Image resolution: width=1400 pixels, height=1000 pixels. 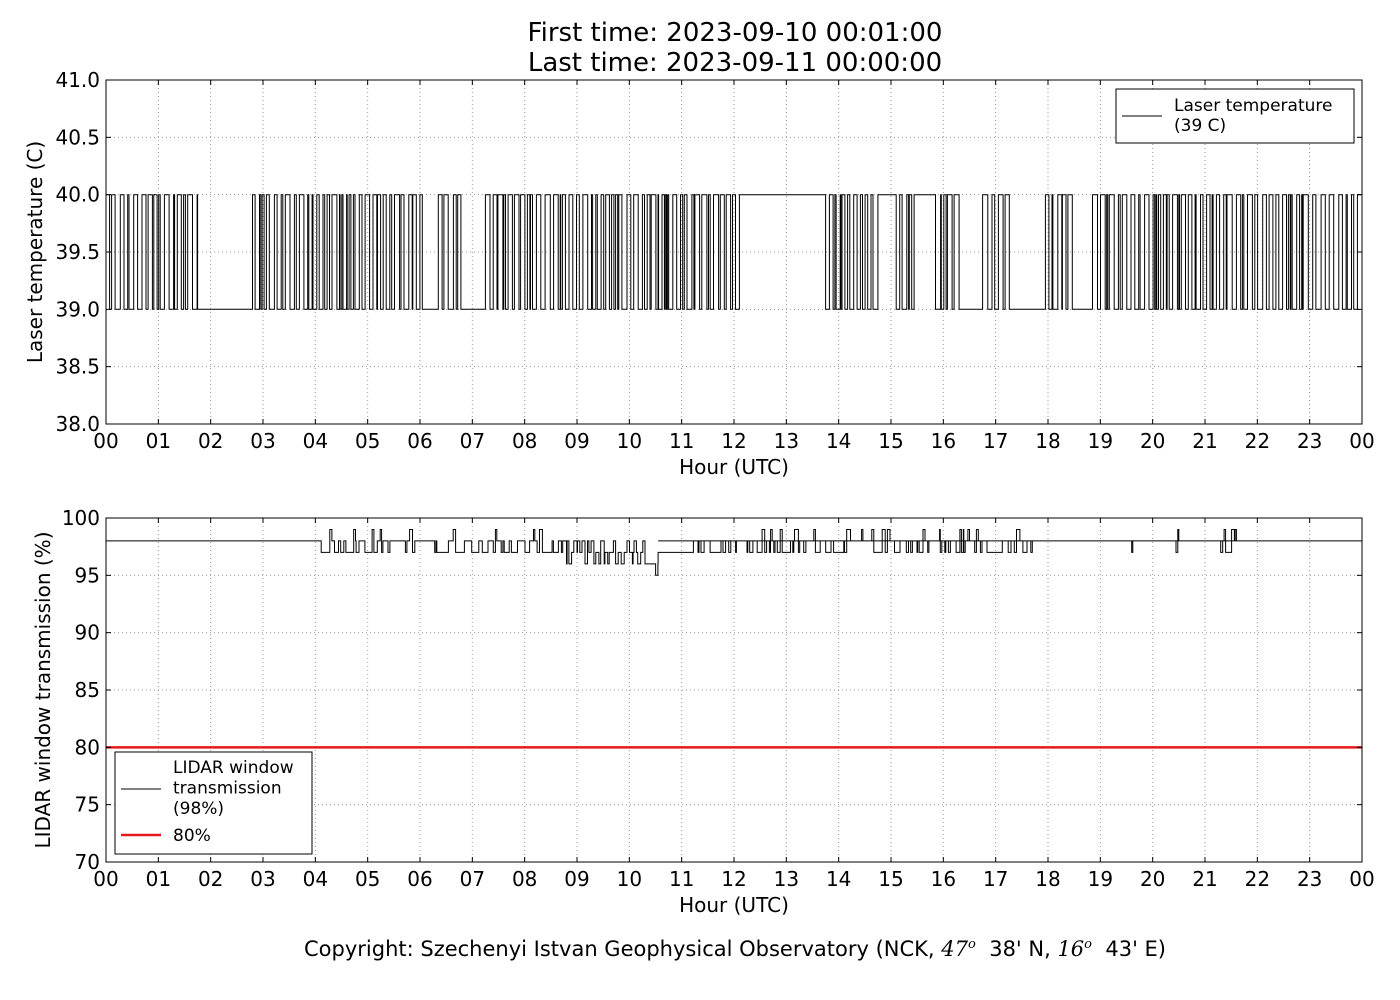 I want to click on lidar-x-tick-label: 07, so click(x=472, y=879).